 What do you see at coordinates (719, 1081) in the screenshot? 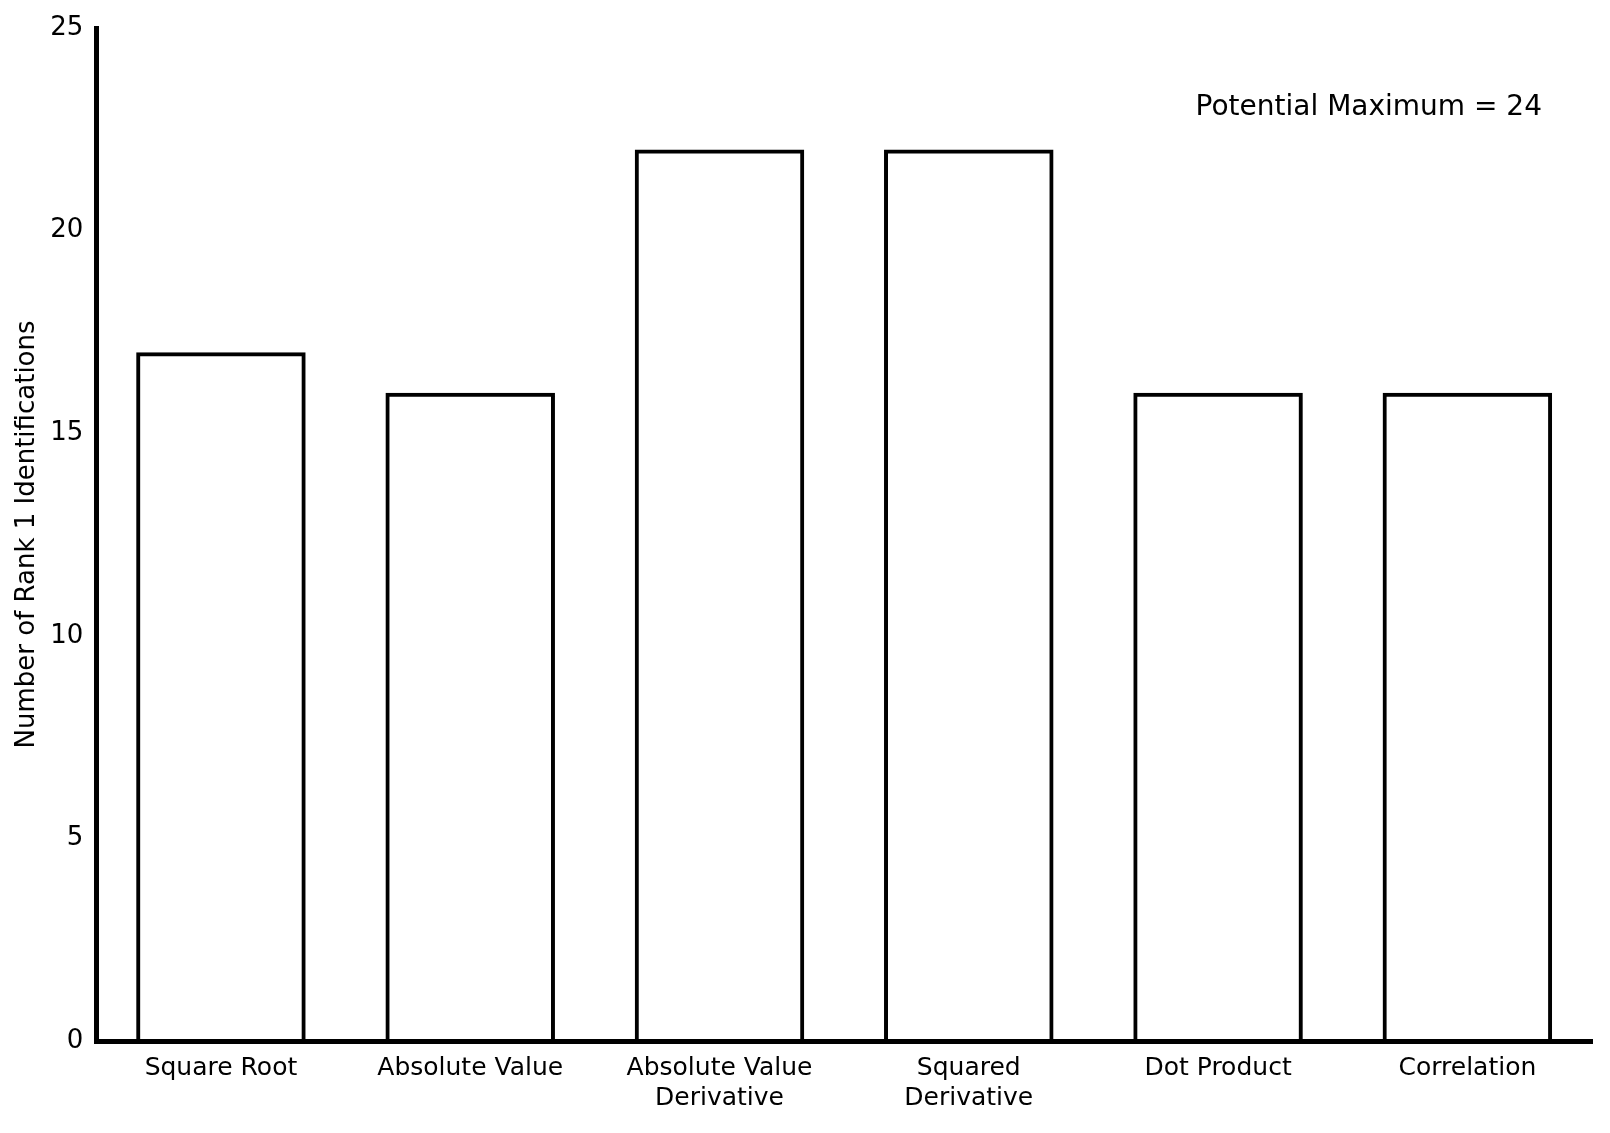
I see `x-tick-label: Absolute Value Derivative` at bounding box center [719, 1081].